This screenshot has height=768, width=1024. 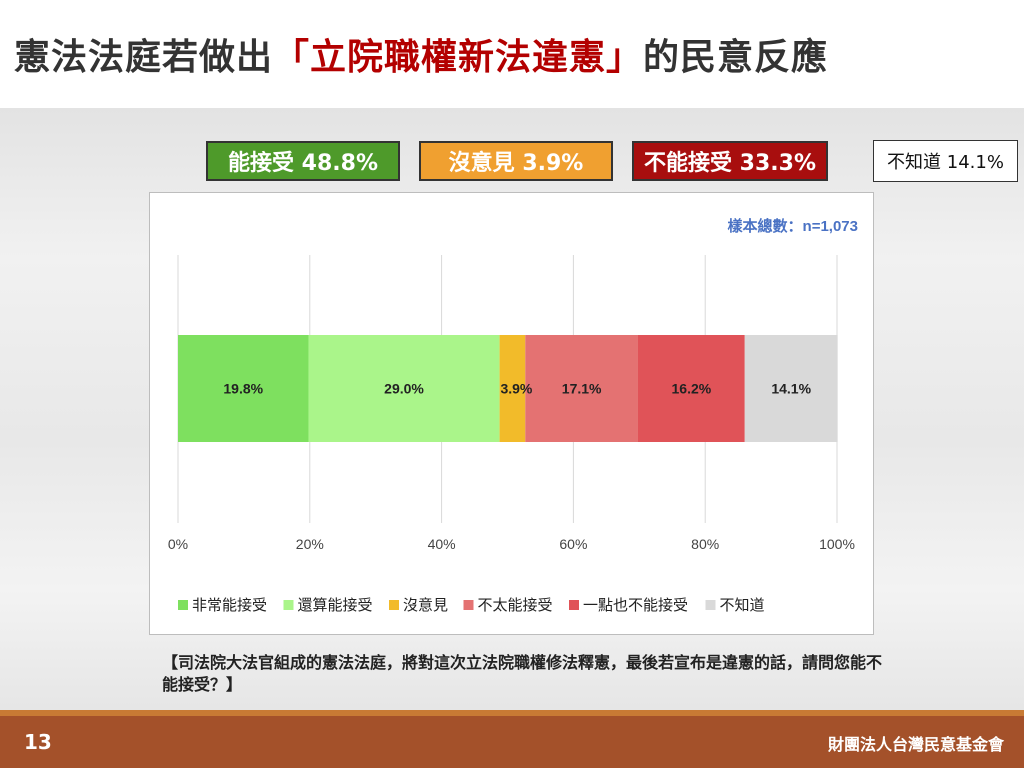 I want to click on summary-unacceptable: 不能接受 33.3%, so click(x=730, y=161).